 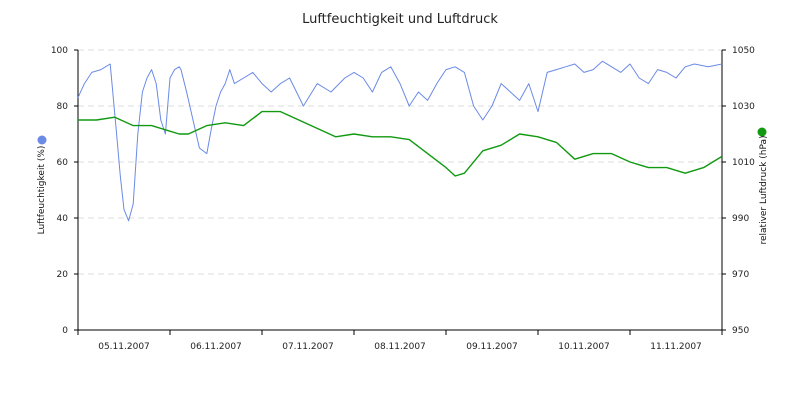 I want to click on y-tick-label: 40, so click(x=63, y=219).